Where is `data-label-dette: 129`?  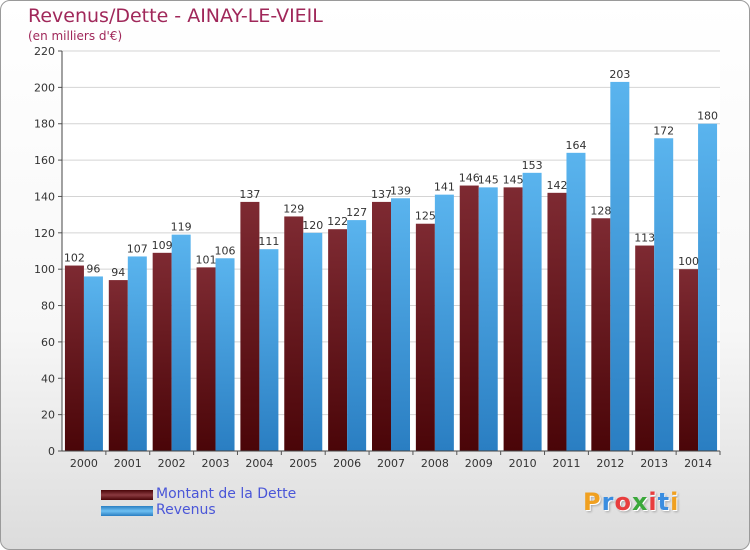 data-label-dette: 129 is located at coordinates (293, 208).